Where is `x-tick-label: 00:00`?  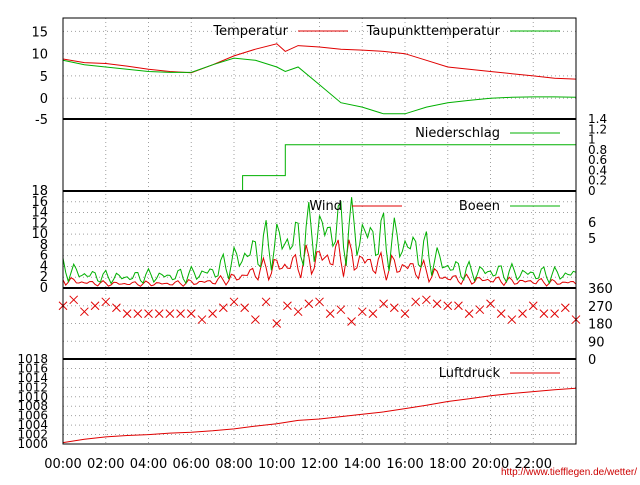 x-tick-label: 00:00 is located at coordinates (62, 464).